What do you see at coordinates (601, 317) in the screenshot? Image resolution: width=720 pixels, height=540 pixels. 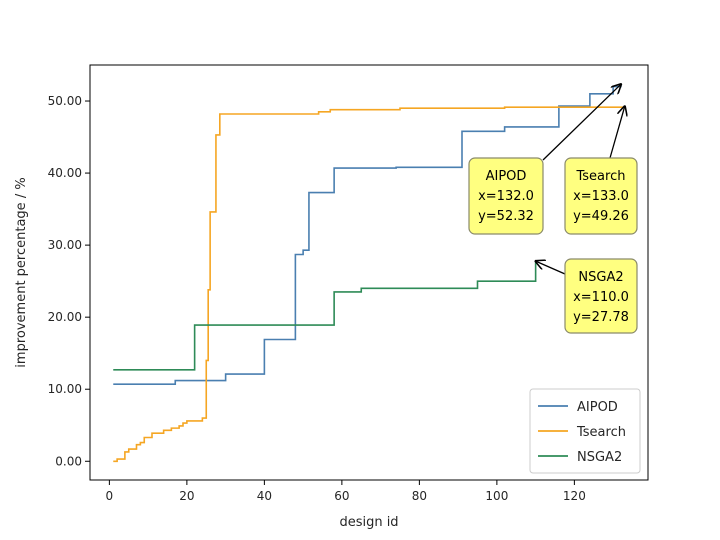 I see `annotation-text: y=27.78` at bounding box center [601, 317].